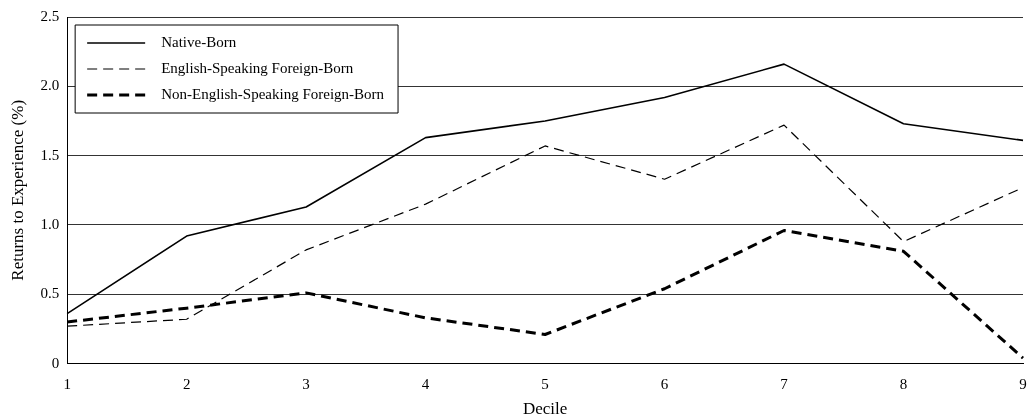 This screenshot has height=420, width=1035. Describe the element at coordinates (17, 190) in the screenshot. I see `y-axis-title: Returns to Experience (%)` at that location.